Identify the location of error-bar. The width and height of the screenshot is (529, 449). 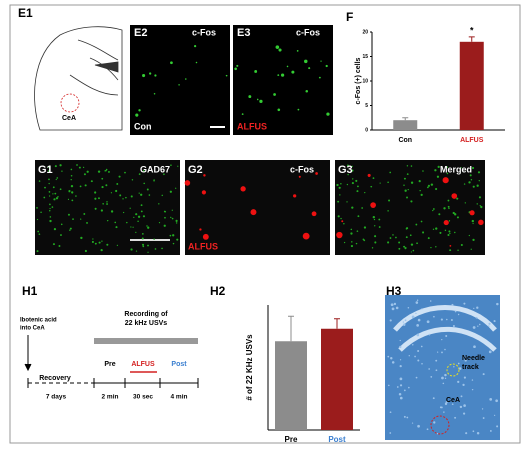
(471, 39).